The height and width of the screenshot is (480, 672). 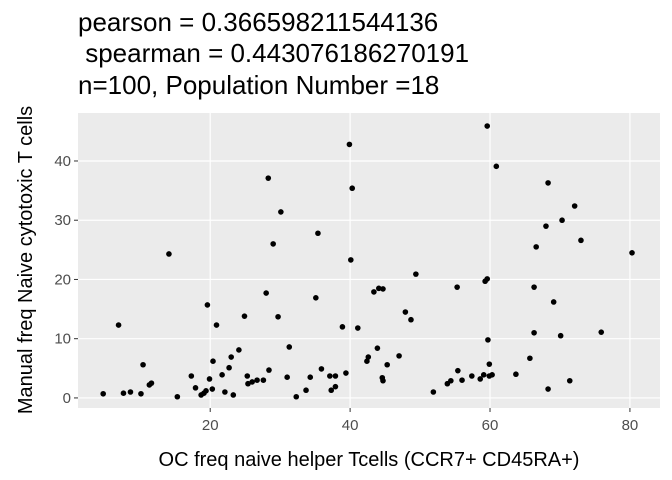 I want to click on y-axis-title: Manual freq Naive cytotoxic T cells, so click(x=26, y=260).